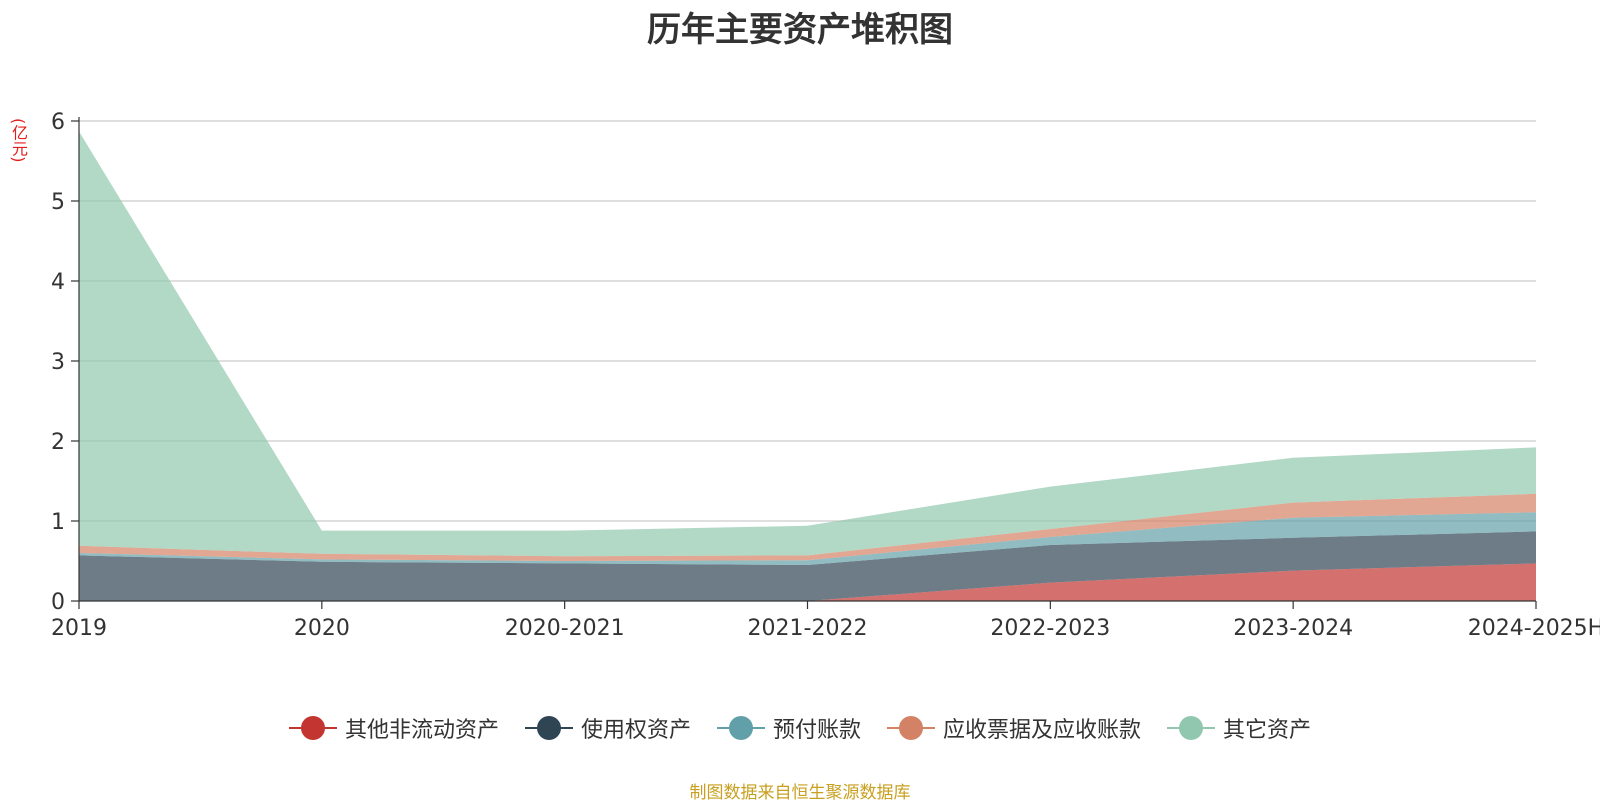 The width and height of the screenshot is (1600, 803). What do you see at coordinates (58, 202) in the screenshot?
I see `y-tick-label: 5` at bounding box center [58, 202].